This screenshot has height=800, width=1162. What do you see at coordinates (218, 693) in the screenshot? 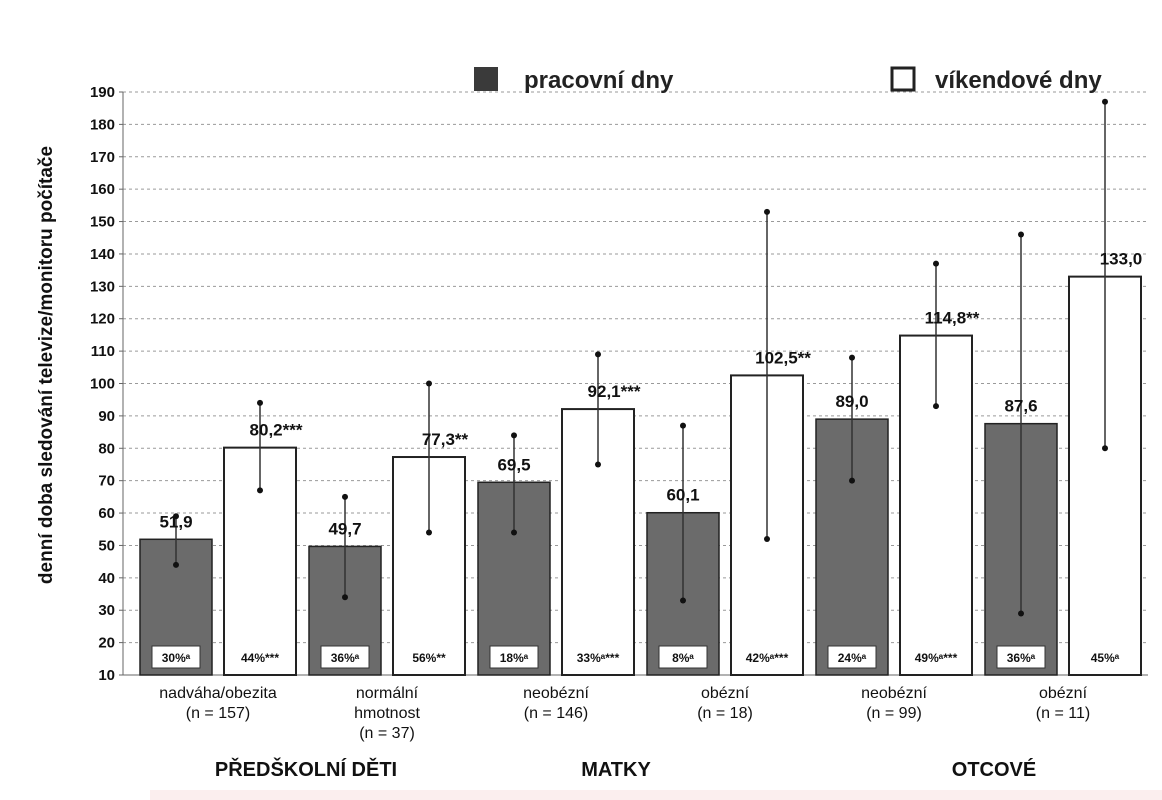
I see `category-label: nadváha/obezita` at bounding box center [218, 693].